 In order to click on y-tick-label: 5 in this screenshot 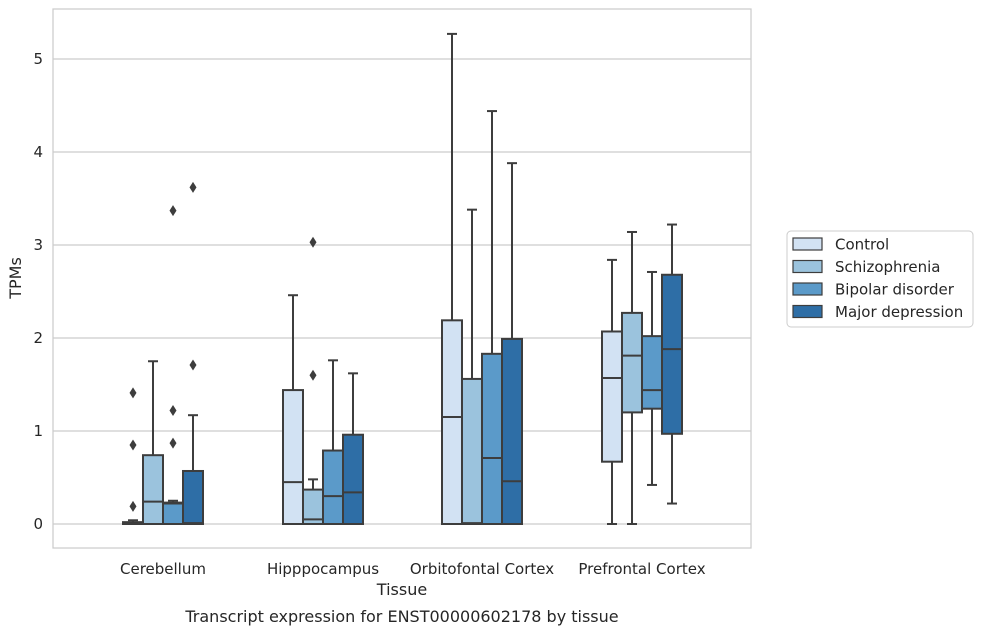, I will do `click(38, 59)`.